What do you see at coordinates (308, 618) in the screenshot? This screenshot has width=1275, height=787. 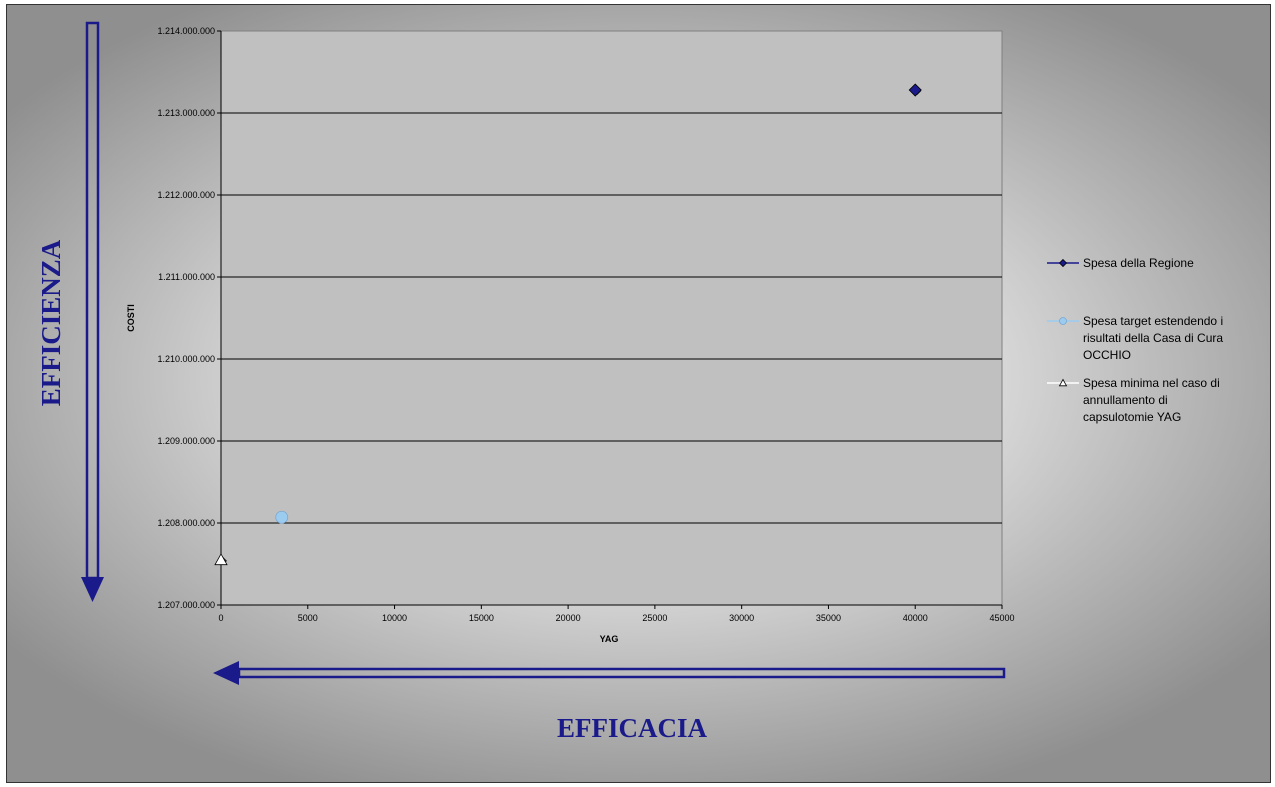 I see `x-tick-label: 5000` at bounding box center [308, 618].